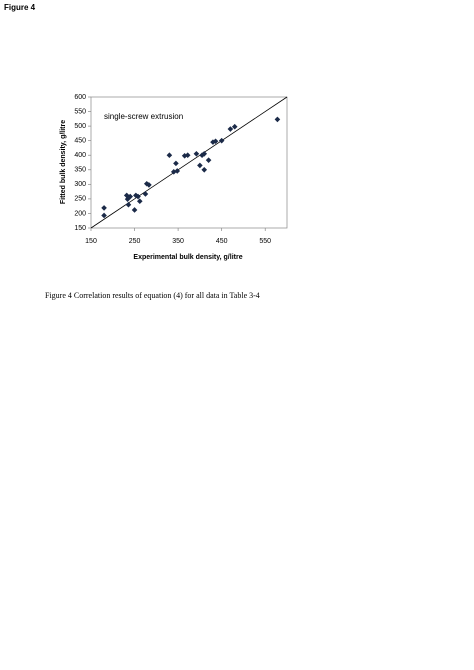 The width and height of the screenshot is (474, 670). What do you see at coordinates (143, 116) in the screenshot?
I see `annotation: single-screw extrusion` at bounding box center [143, 116].